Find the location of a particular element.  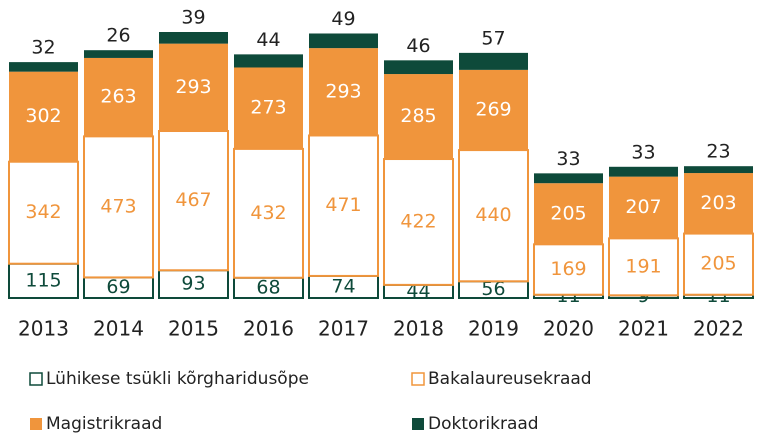

data-label: 422 is located at coordinates (418, 221).